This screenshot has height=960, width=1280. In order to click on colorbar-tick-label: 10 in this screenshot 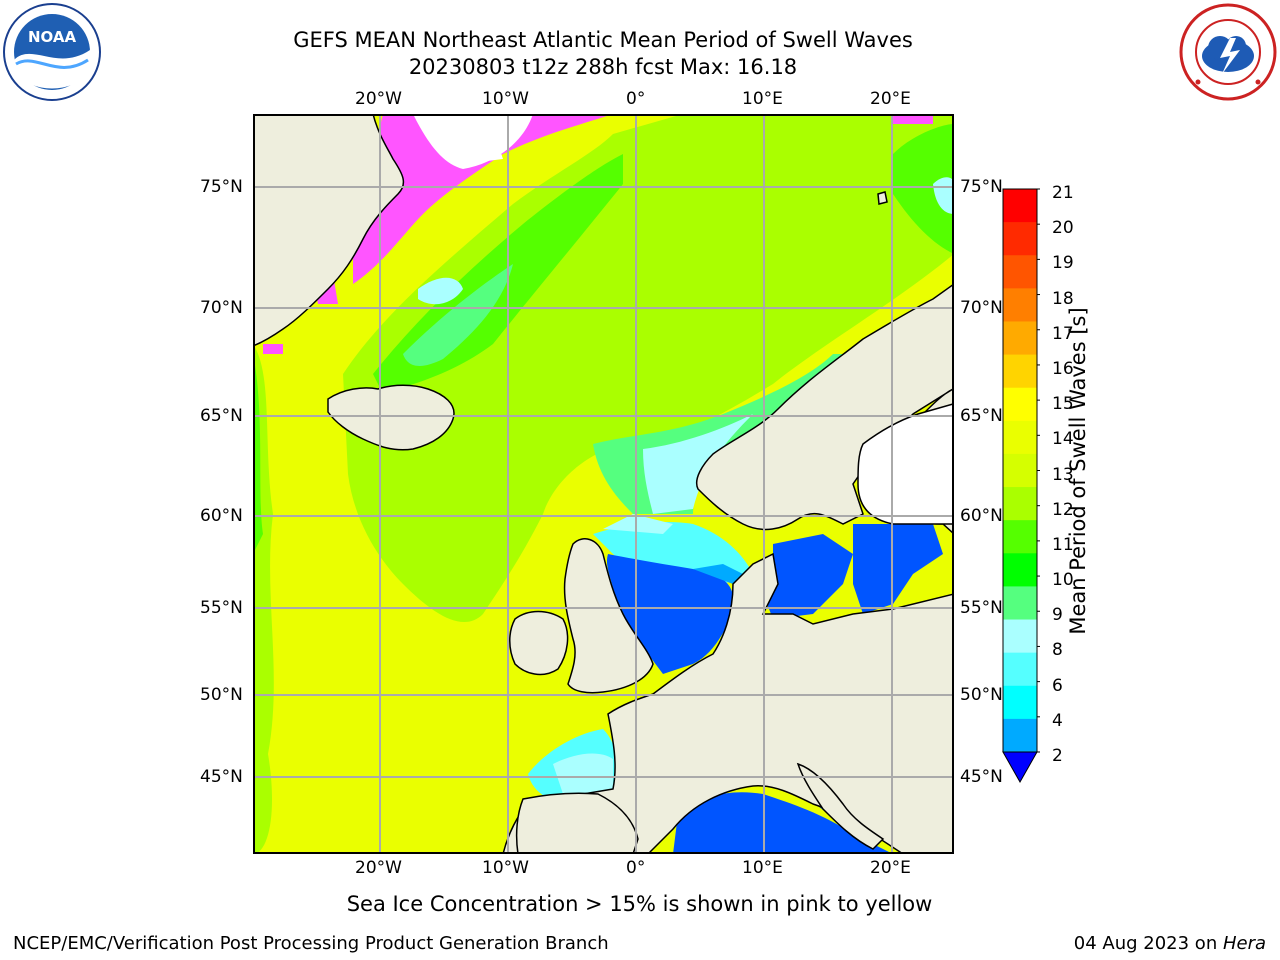, I will do `click(1063, 580)`.